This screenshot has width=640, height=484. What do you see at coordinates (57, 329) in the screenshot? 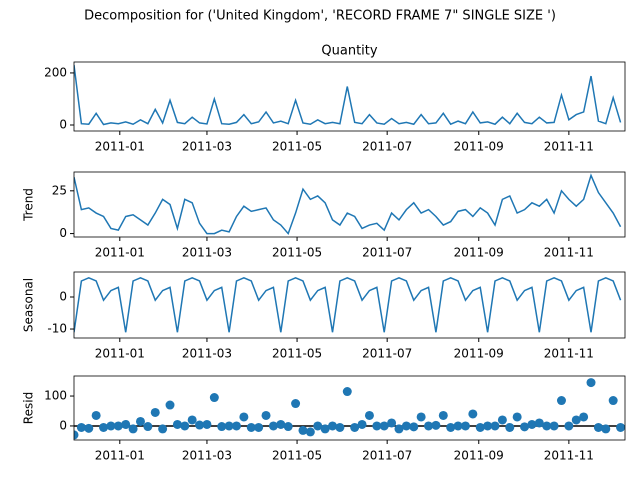
I see `y-tick-label: -10` at bounding box center [57, 329].